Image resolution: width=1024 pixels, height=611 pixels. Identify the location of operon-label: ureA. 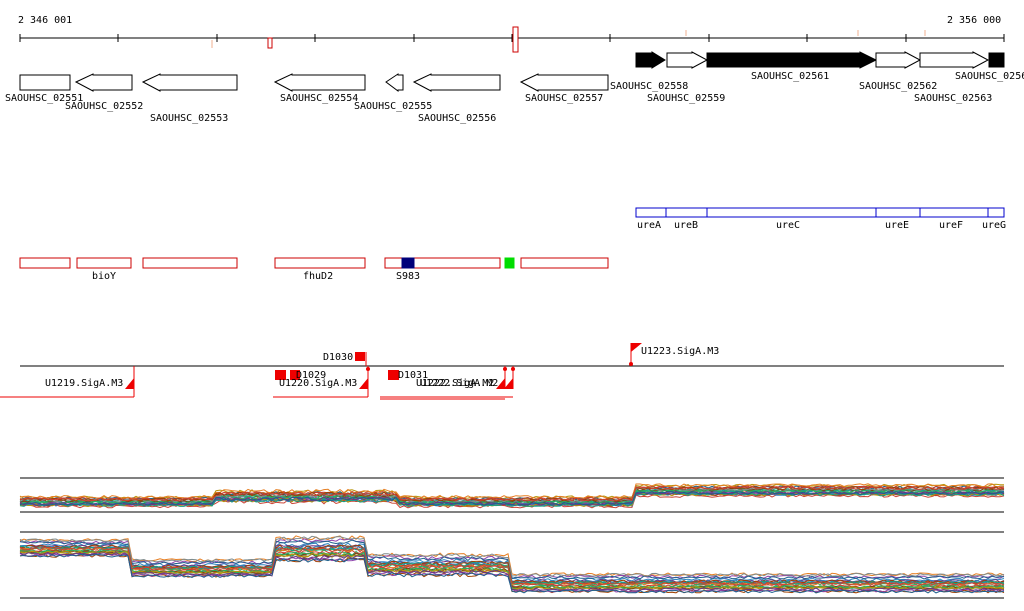
(649, 225).